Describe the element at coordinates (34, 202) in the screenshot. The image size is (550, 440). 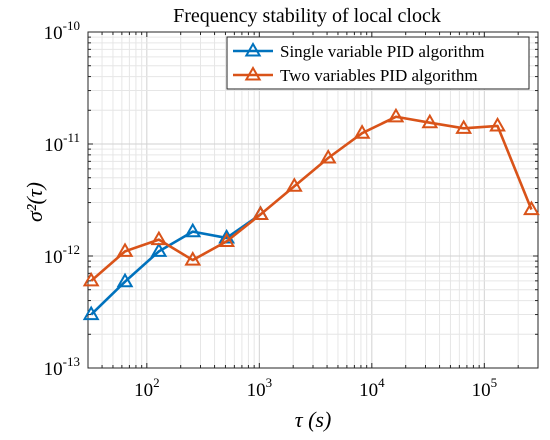
I see `y-axis-label: σ²(τ)` at that location.